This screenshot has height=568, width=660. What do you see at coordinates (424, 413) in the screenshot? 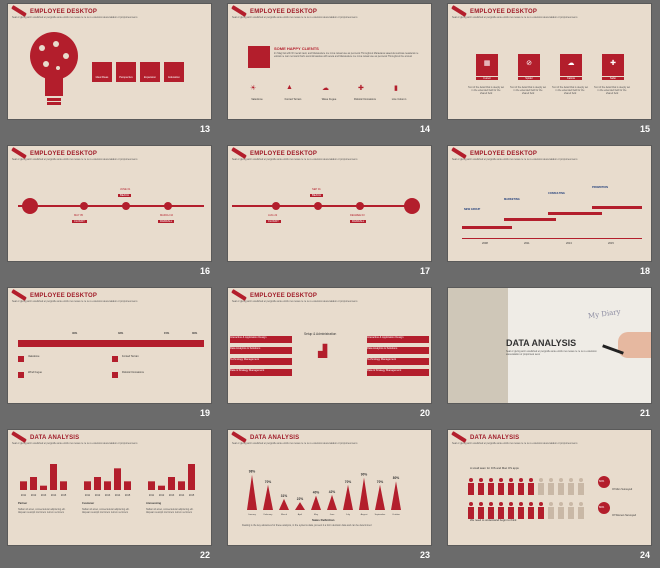
I see `slide-number: 20` at bounding box center [424, 413].